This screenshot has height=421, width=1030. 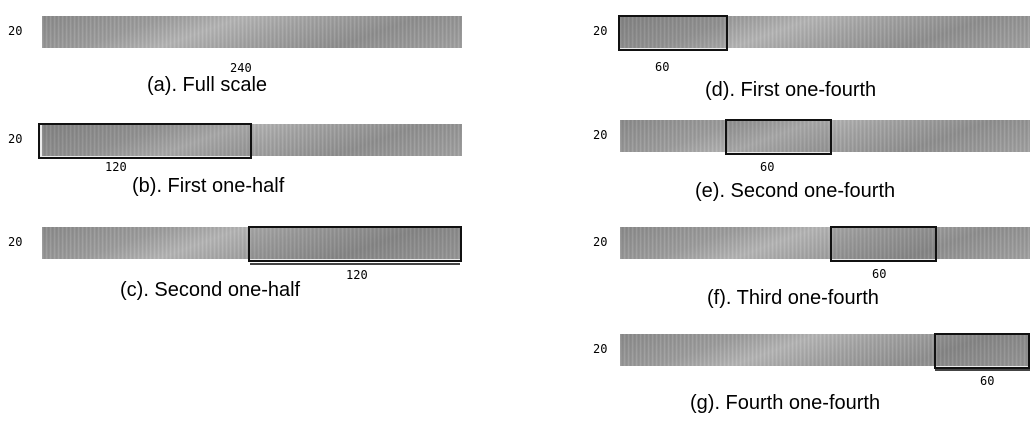 What do you see at coordinates (791, 90) in the screenshot?
I see `caption-d: (d). First one-fourth` at bounding box center [791, 90].